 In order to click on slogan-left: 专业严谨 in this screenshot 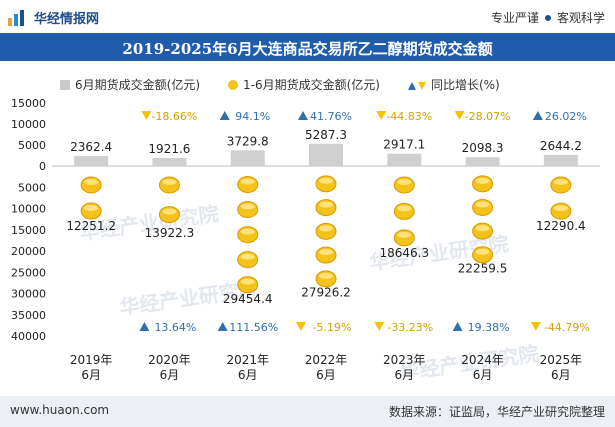, I will do `click(514, 18)`.